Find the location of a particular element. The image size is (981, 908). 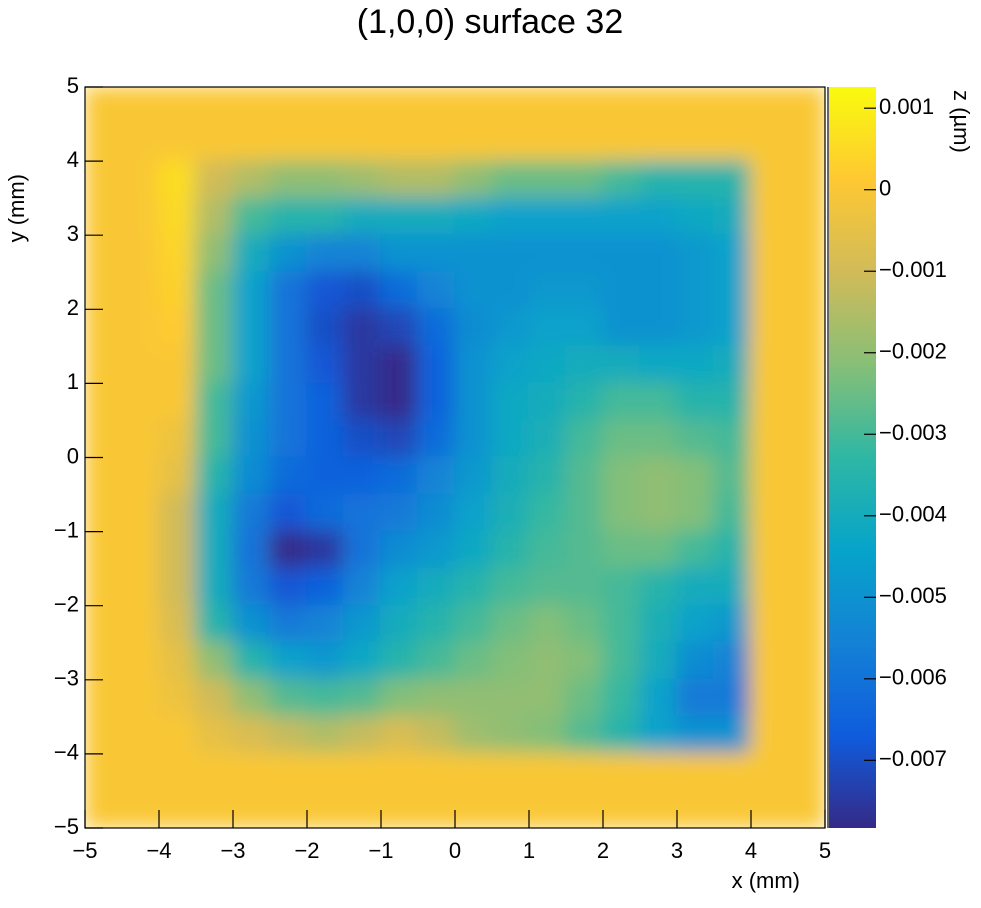

x-tick-label: 0 is located at coordinates (455, 850).